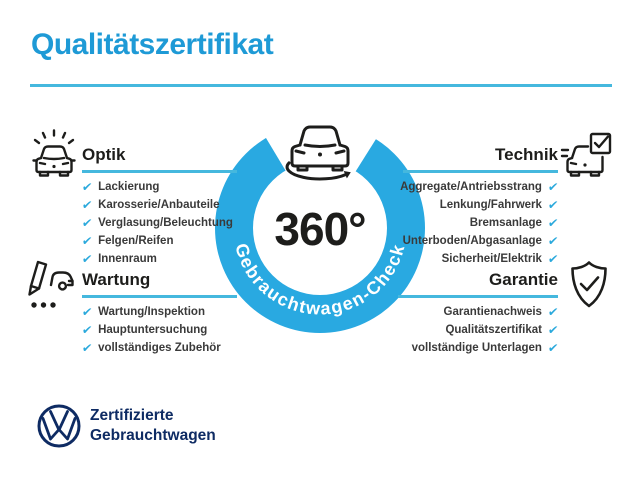 This screenshot has width=640, height=480. I want to click on wartung-icon, so click(51, 285).